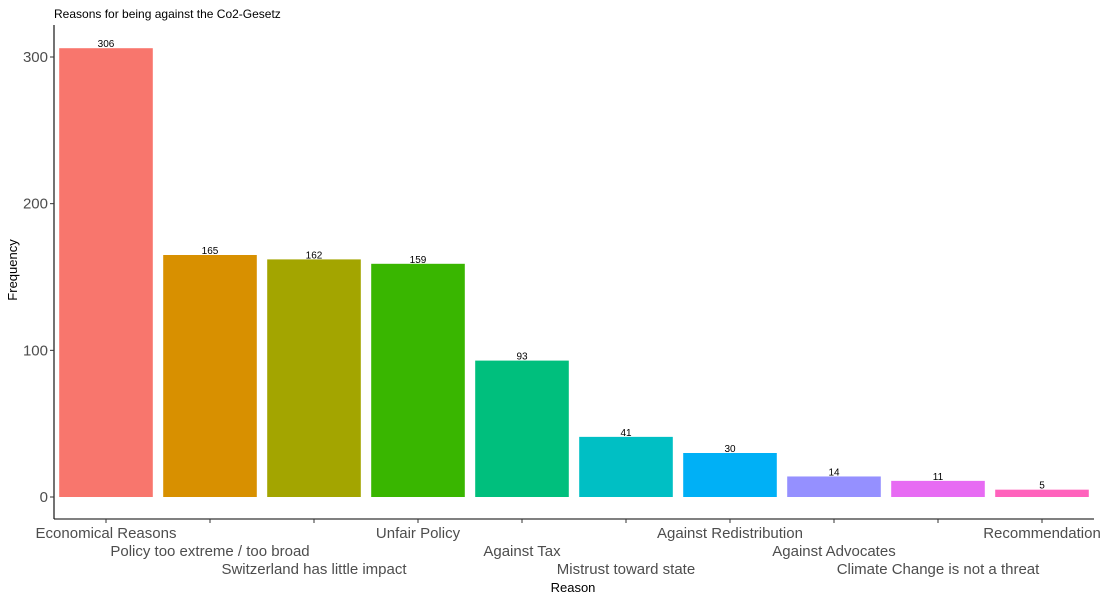  What do you see at coordinates (35, 204) in the screenshot?
I see `y-tick-label: 200` at bounding box center [35, 204].